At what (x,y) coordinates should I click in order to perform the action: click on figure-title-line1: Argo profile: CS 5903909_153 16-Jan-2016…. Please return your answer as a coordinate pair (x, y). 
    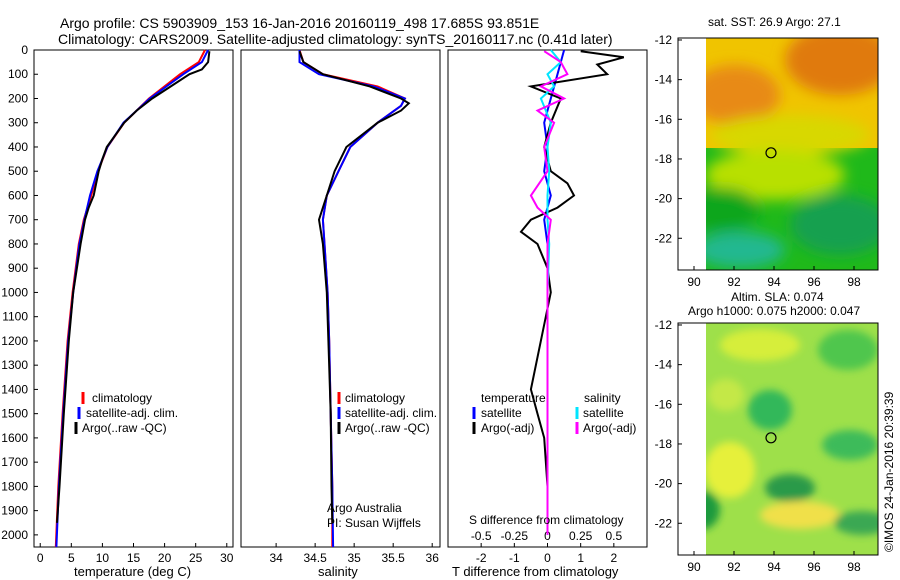
    Looking at the image, I should click on (299, 23).